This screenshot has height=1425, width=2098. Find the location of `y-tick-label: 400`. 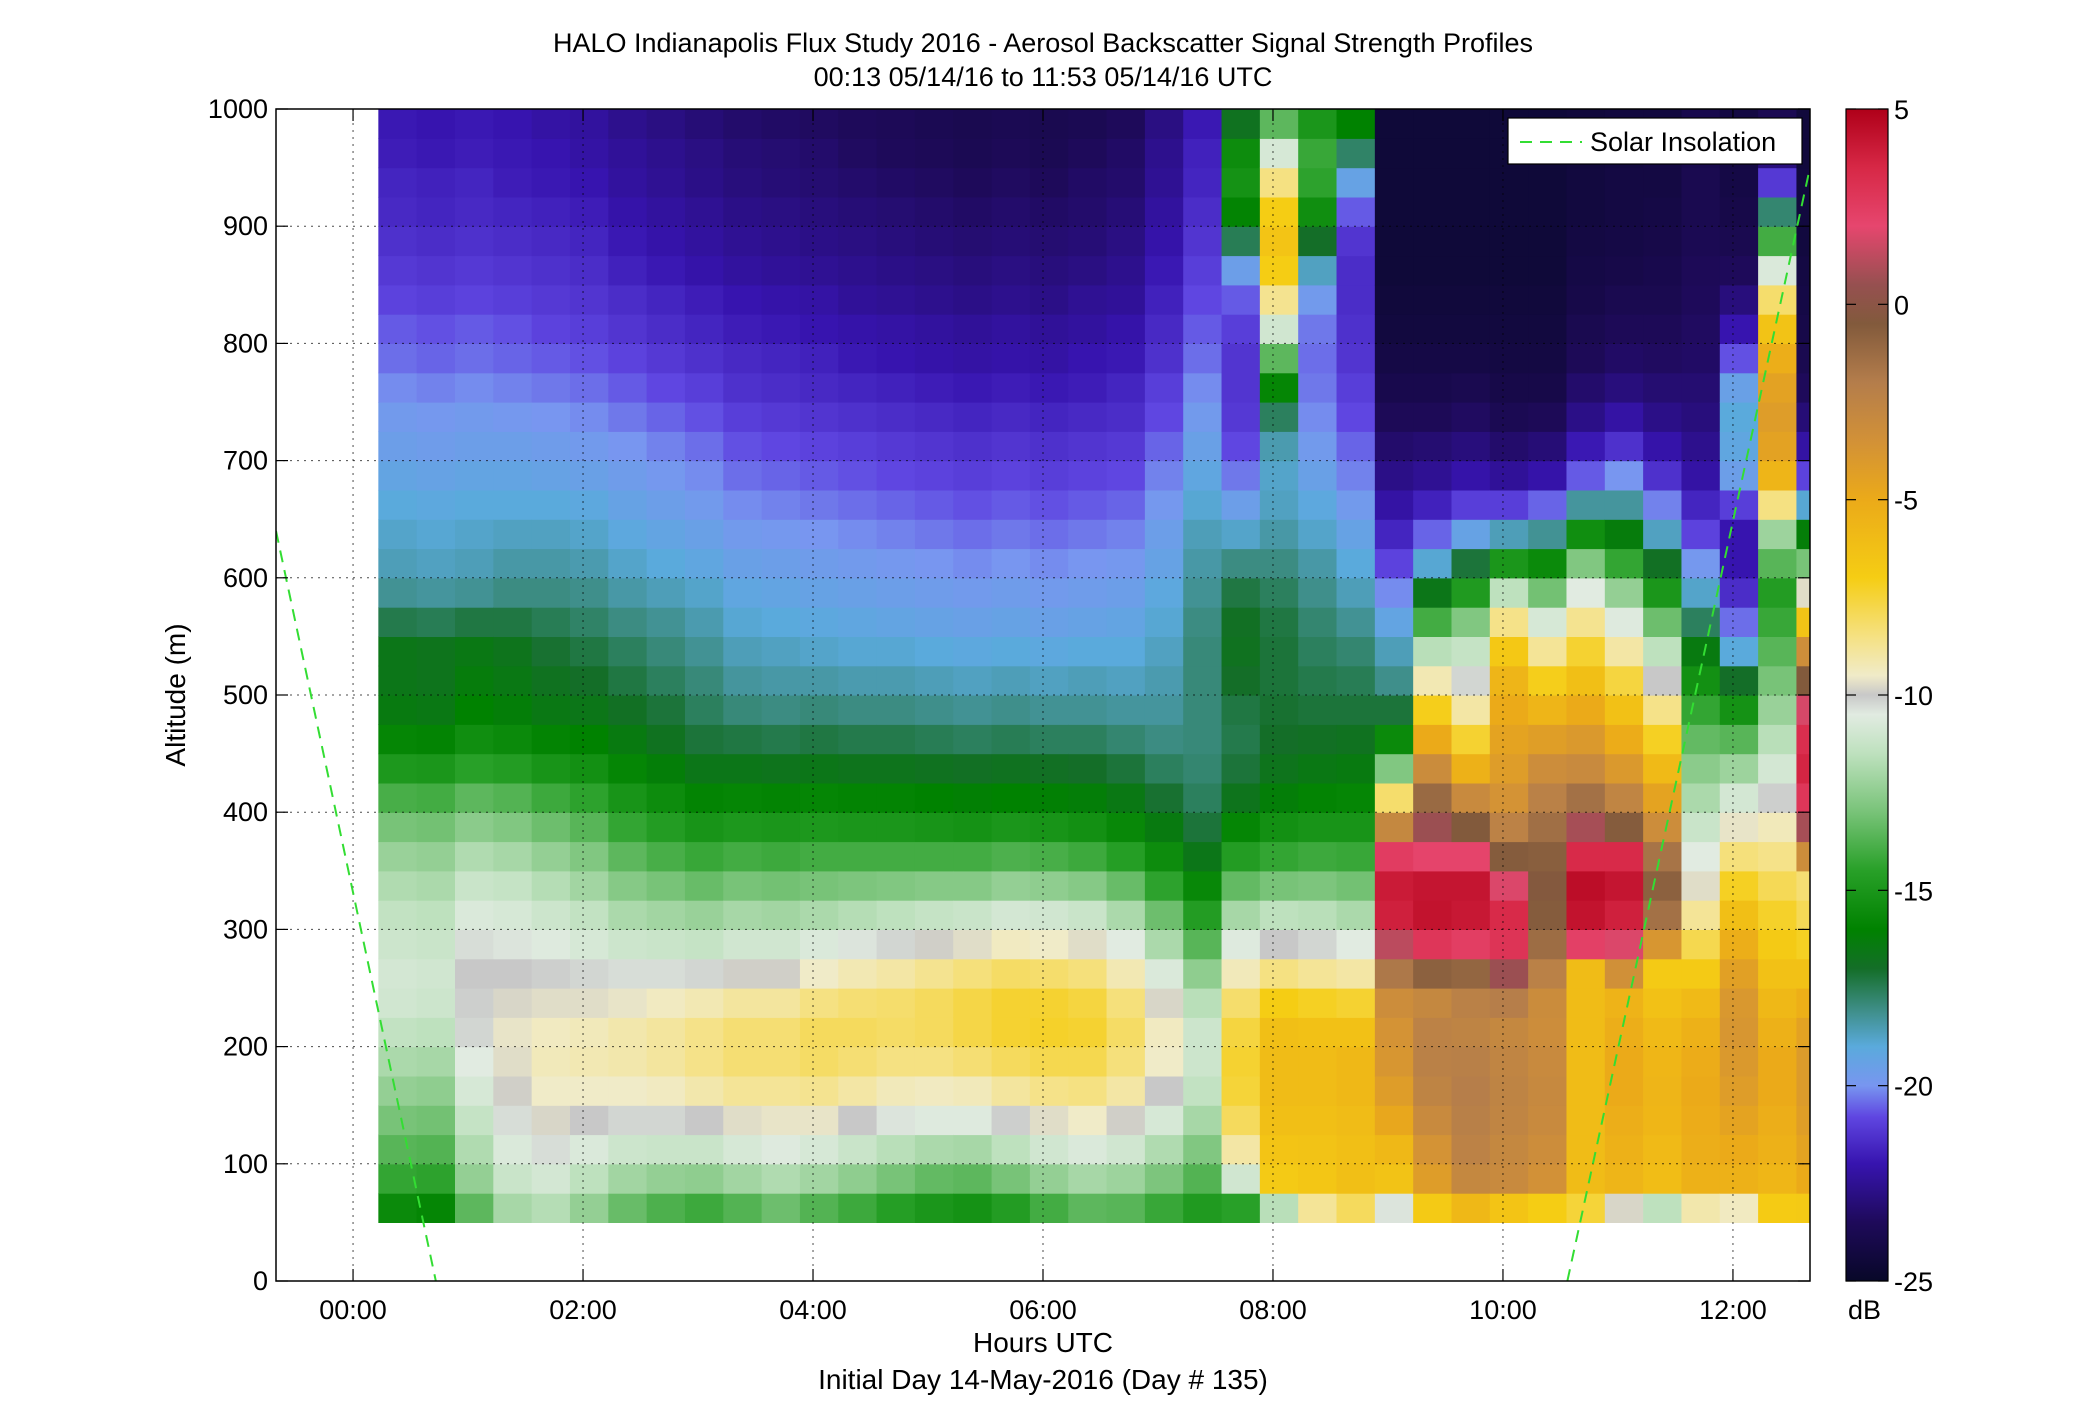

y-tick-label: 400 is located at coordinates (245, 812).